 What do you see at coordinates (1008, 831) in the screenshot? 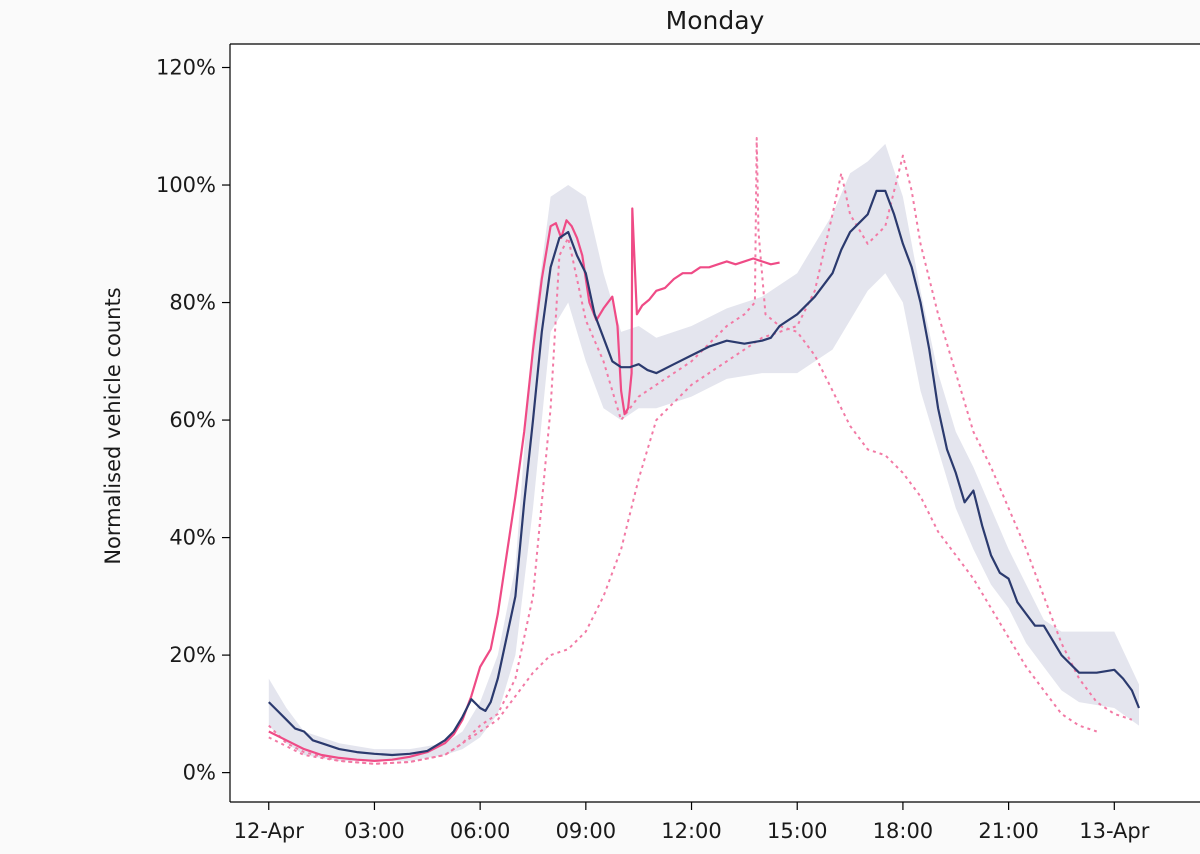
I see `x-tick-label: 21:00` at bounding box center [1008, 831].